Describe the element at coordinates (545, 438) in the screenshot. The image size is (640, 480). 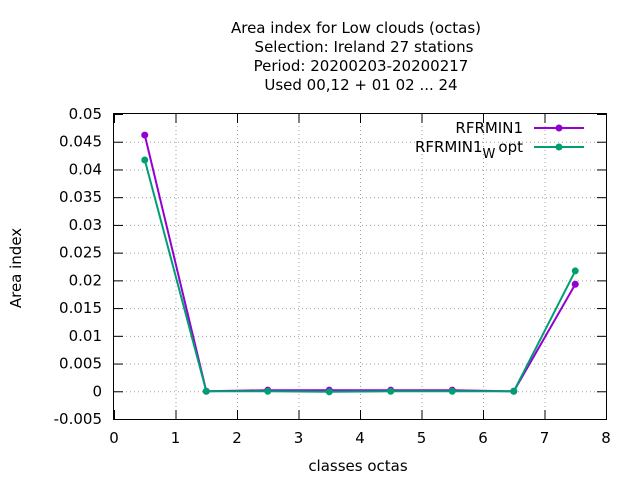
I see `x-tick-label: 7` at that location.